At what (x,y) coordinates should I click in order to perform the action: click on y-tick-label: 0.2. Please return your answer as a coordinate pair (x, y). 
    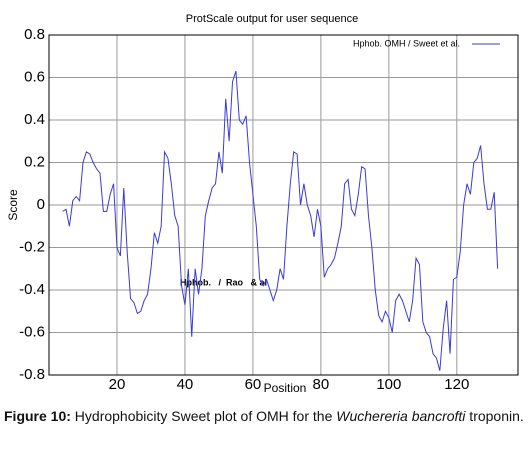
    Looking at the image, I should click on (34, 161).